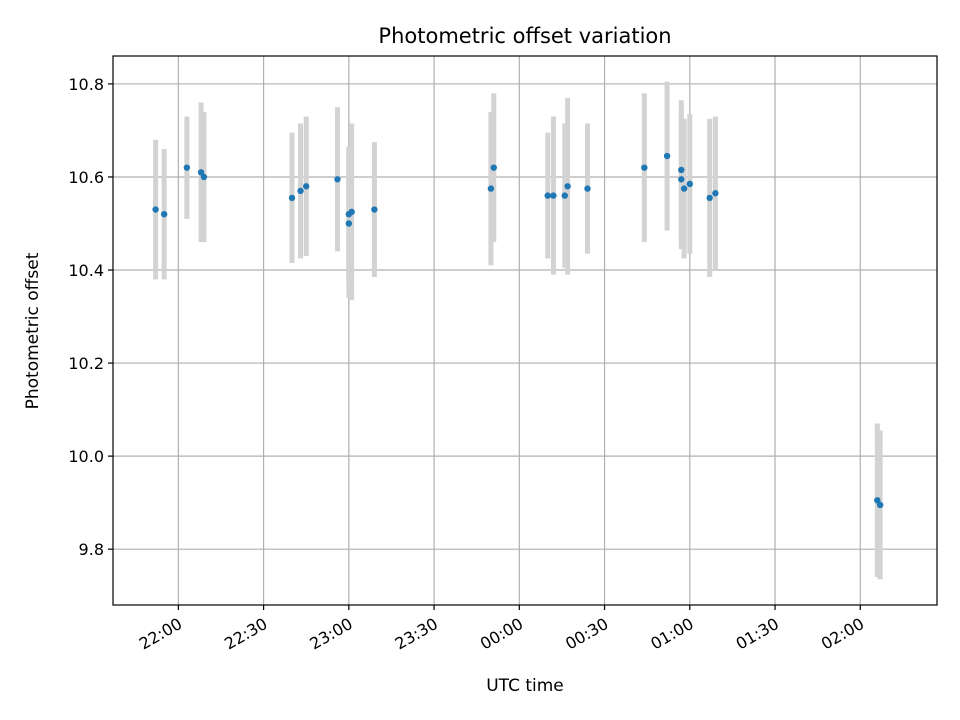 This screenshot has height=720, width=960. I want to click on y-tick-label: 10.4, so click(86, 270).